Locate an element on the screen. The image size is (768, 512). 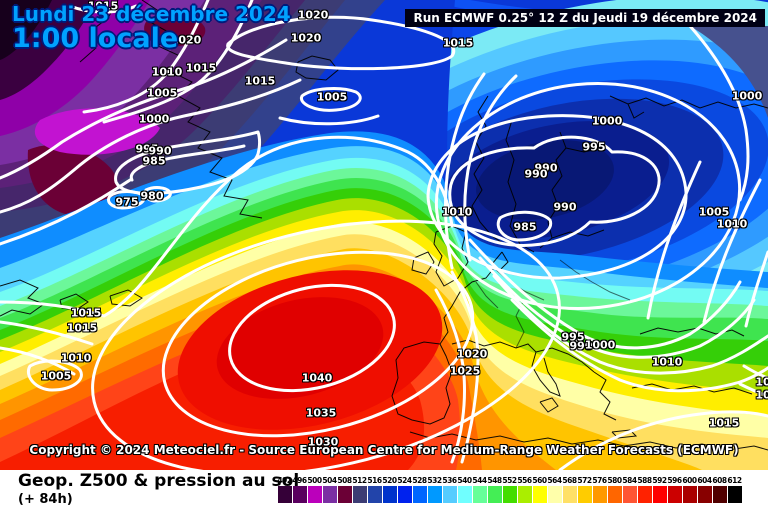
map-date: Lundi 23 décembre 2024 is located at coordinates (151, 14).